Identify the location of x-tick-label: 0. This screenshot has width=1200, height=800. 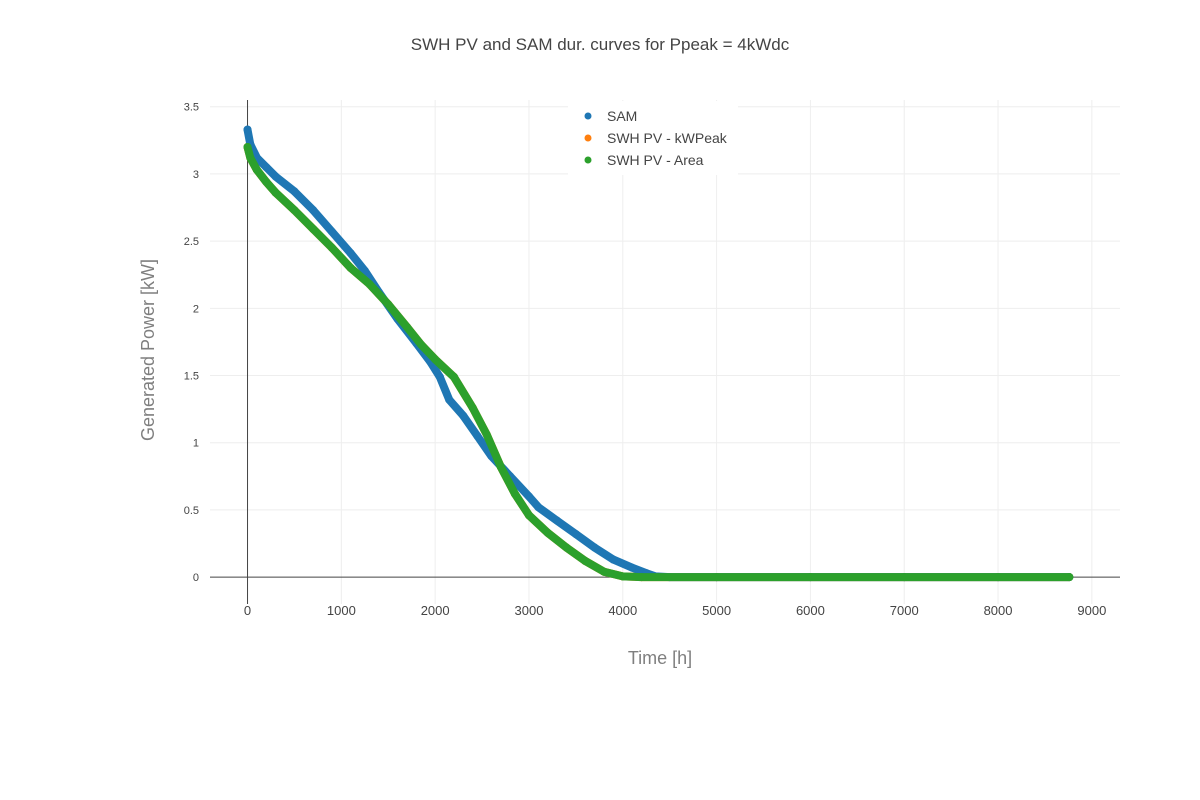
(247, 610).